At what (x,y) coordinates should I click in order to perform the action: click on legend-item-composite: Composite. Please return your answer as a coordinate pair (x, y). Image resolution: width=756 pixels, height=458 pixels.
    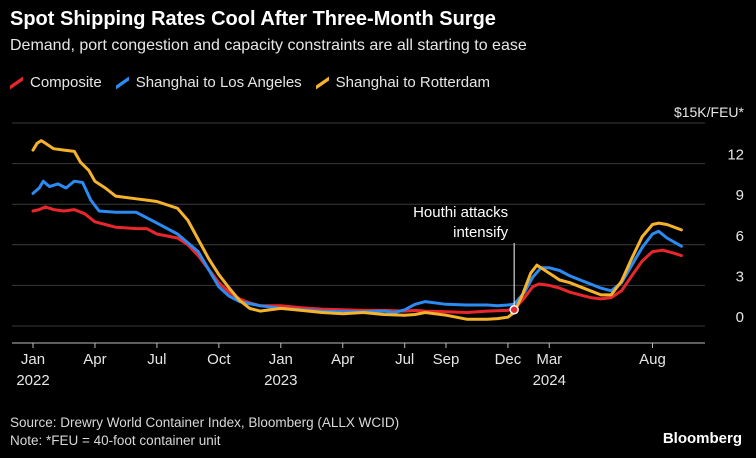
    Looking at the image, I should click on (56, 82).